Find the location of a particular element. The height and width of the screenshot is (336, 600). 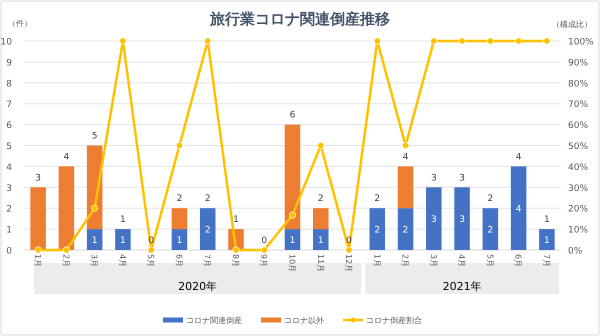

legend-label: コロナ以外 is located at coordinates (304, 320).